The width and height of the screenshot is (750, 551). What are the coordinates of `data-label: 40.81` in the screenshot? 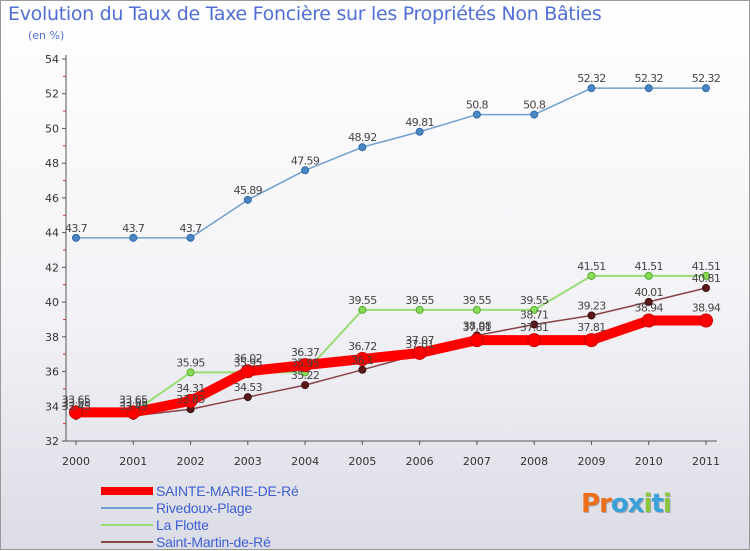 It's located at (706, 278).